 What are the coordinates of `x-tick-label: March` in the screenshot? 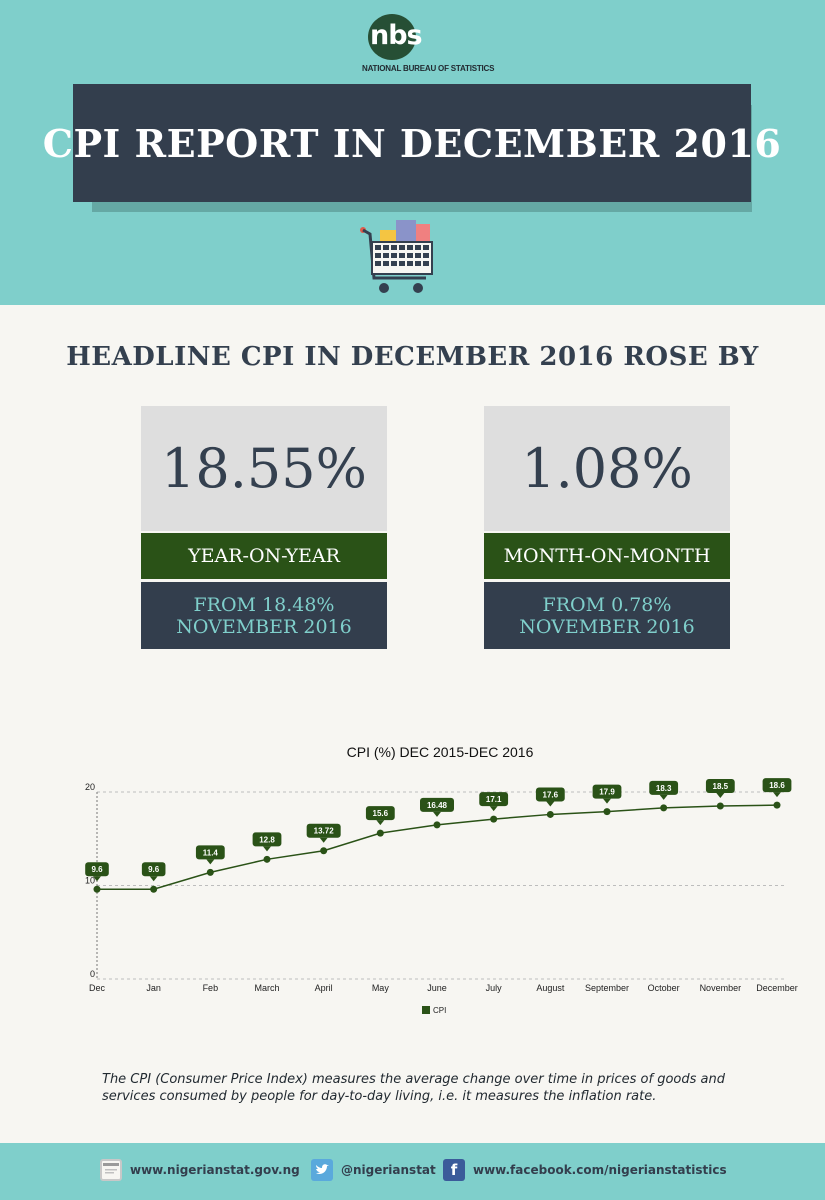 It's located at (266, 988).